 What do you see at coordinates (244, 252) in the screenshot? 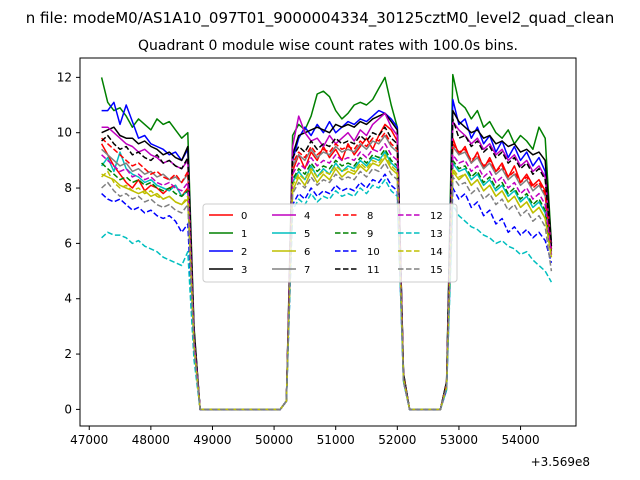
I see `legend-label-2: 2` at bounding box center [244, 252].